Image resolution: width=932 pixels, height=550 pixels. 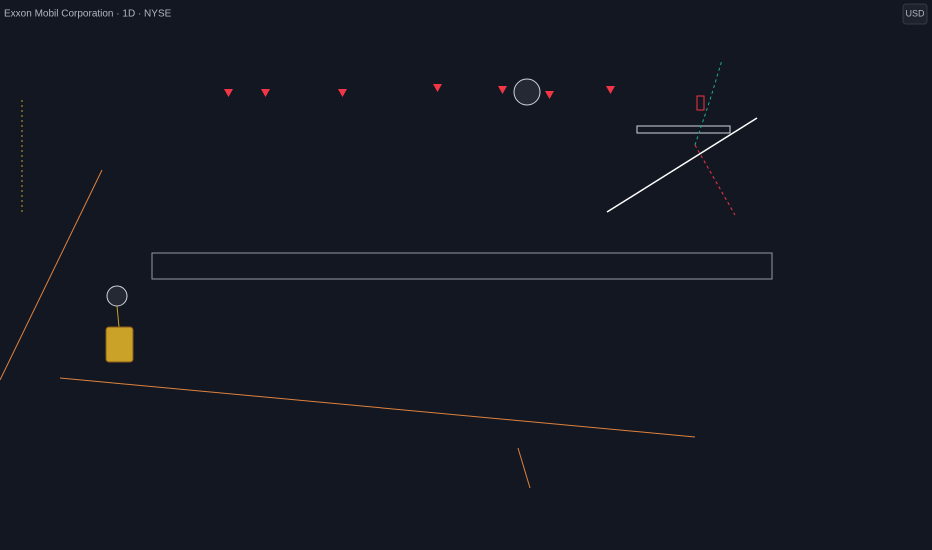 I want to click on currency: USD, so click(x=915, y=13).